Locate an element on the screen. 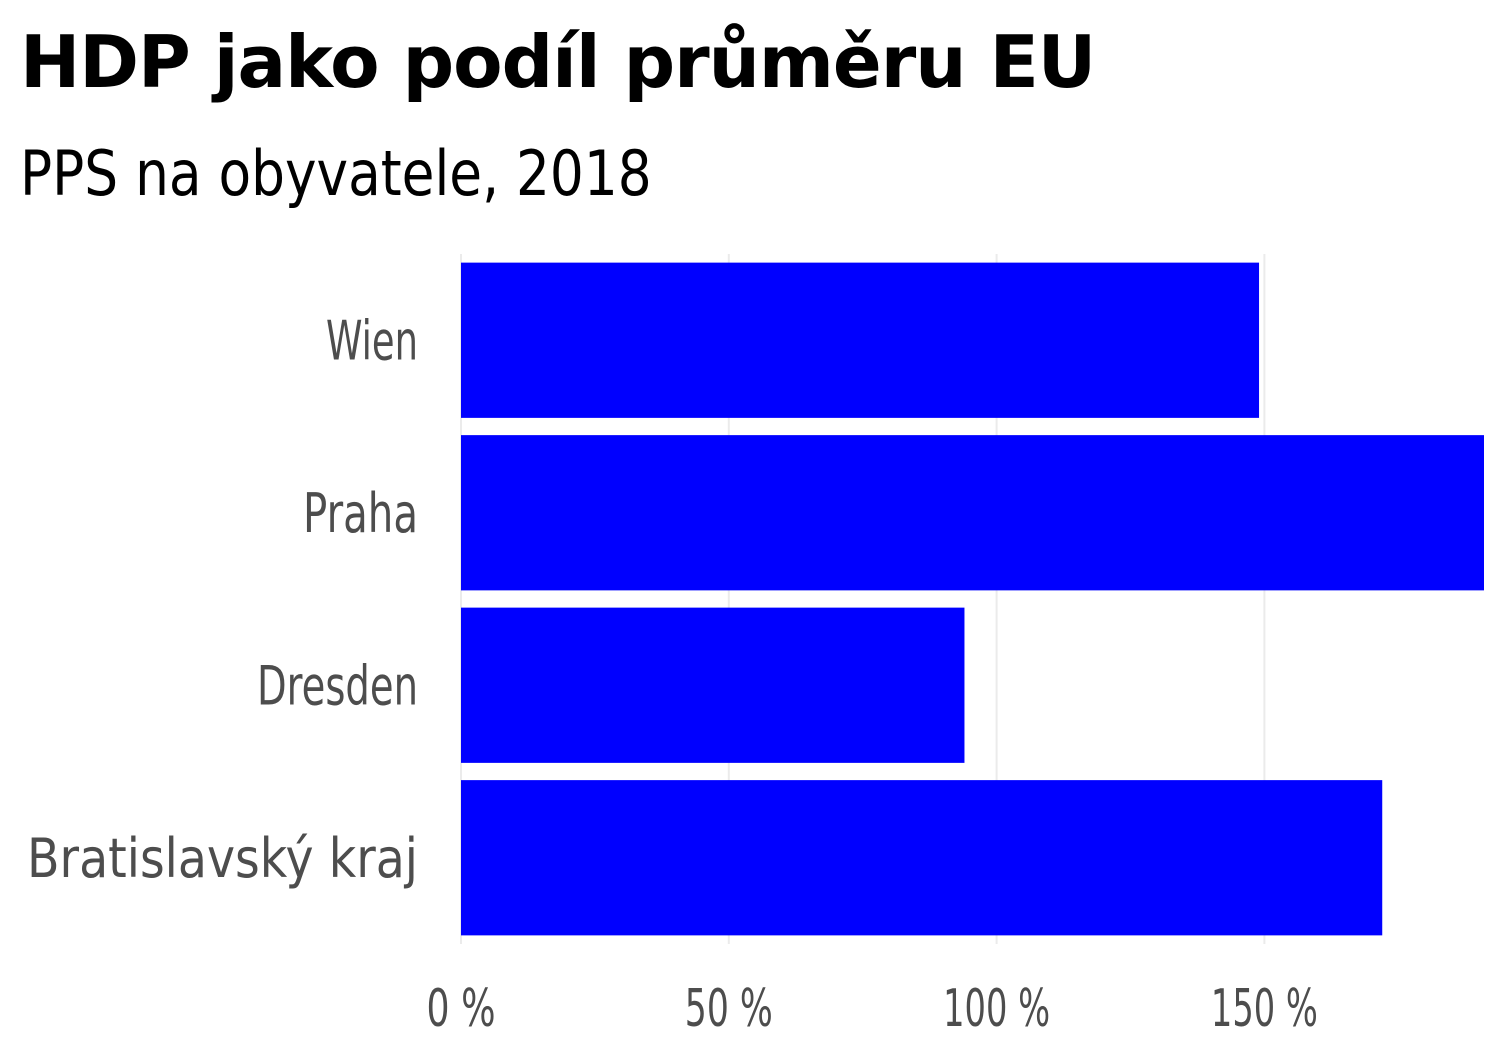  category-label: Wien is located at coordinates (372, 340).